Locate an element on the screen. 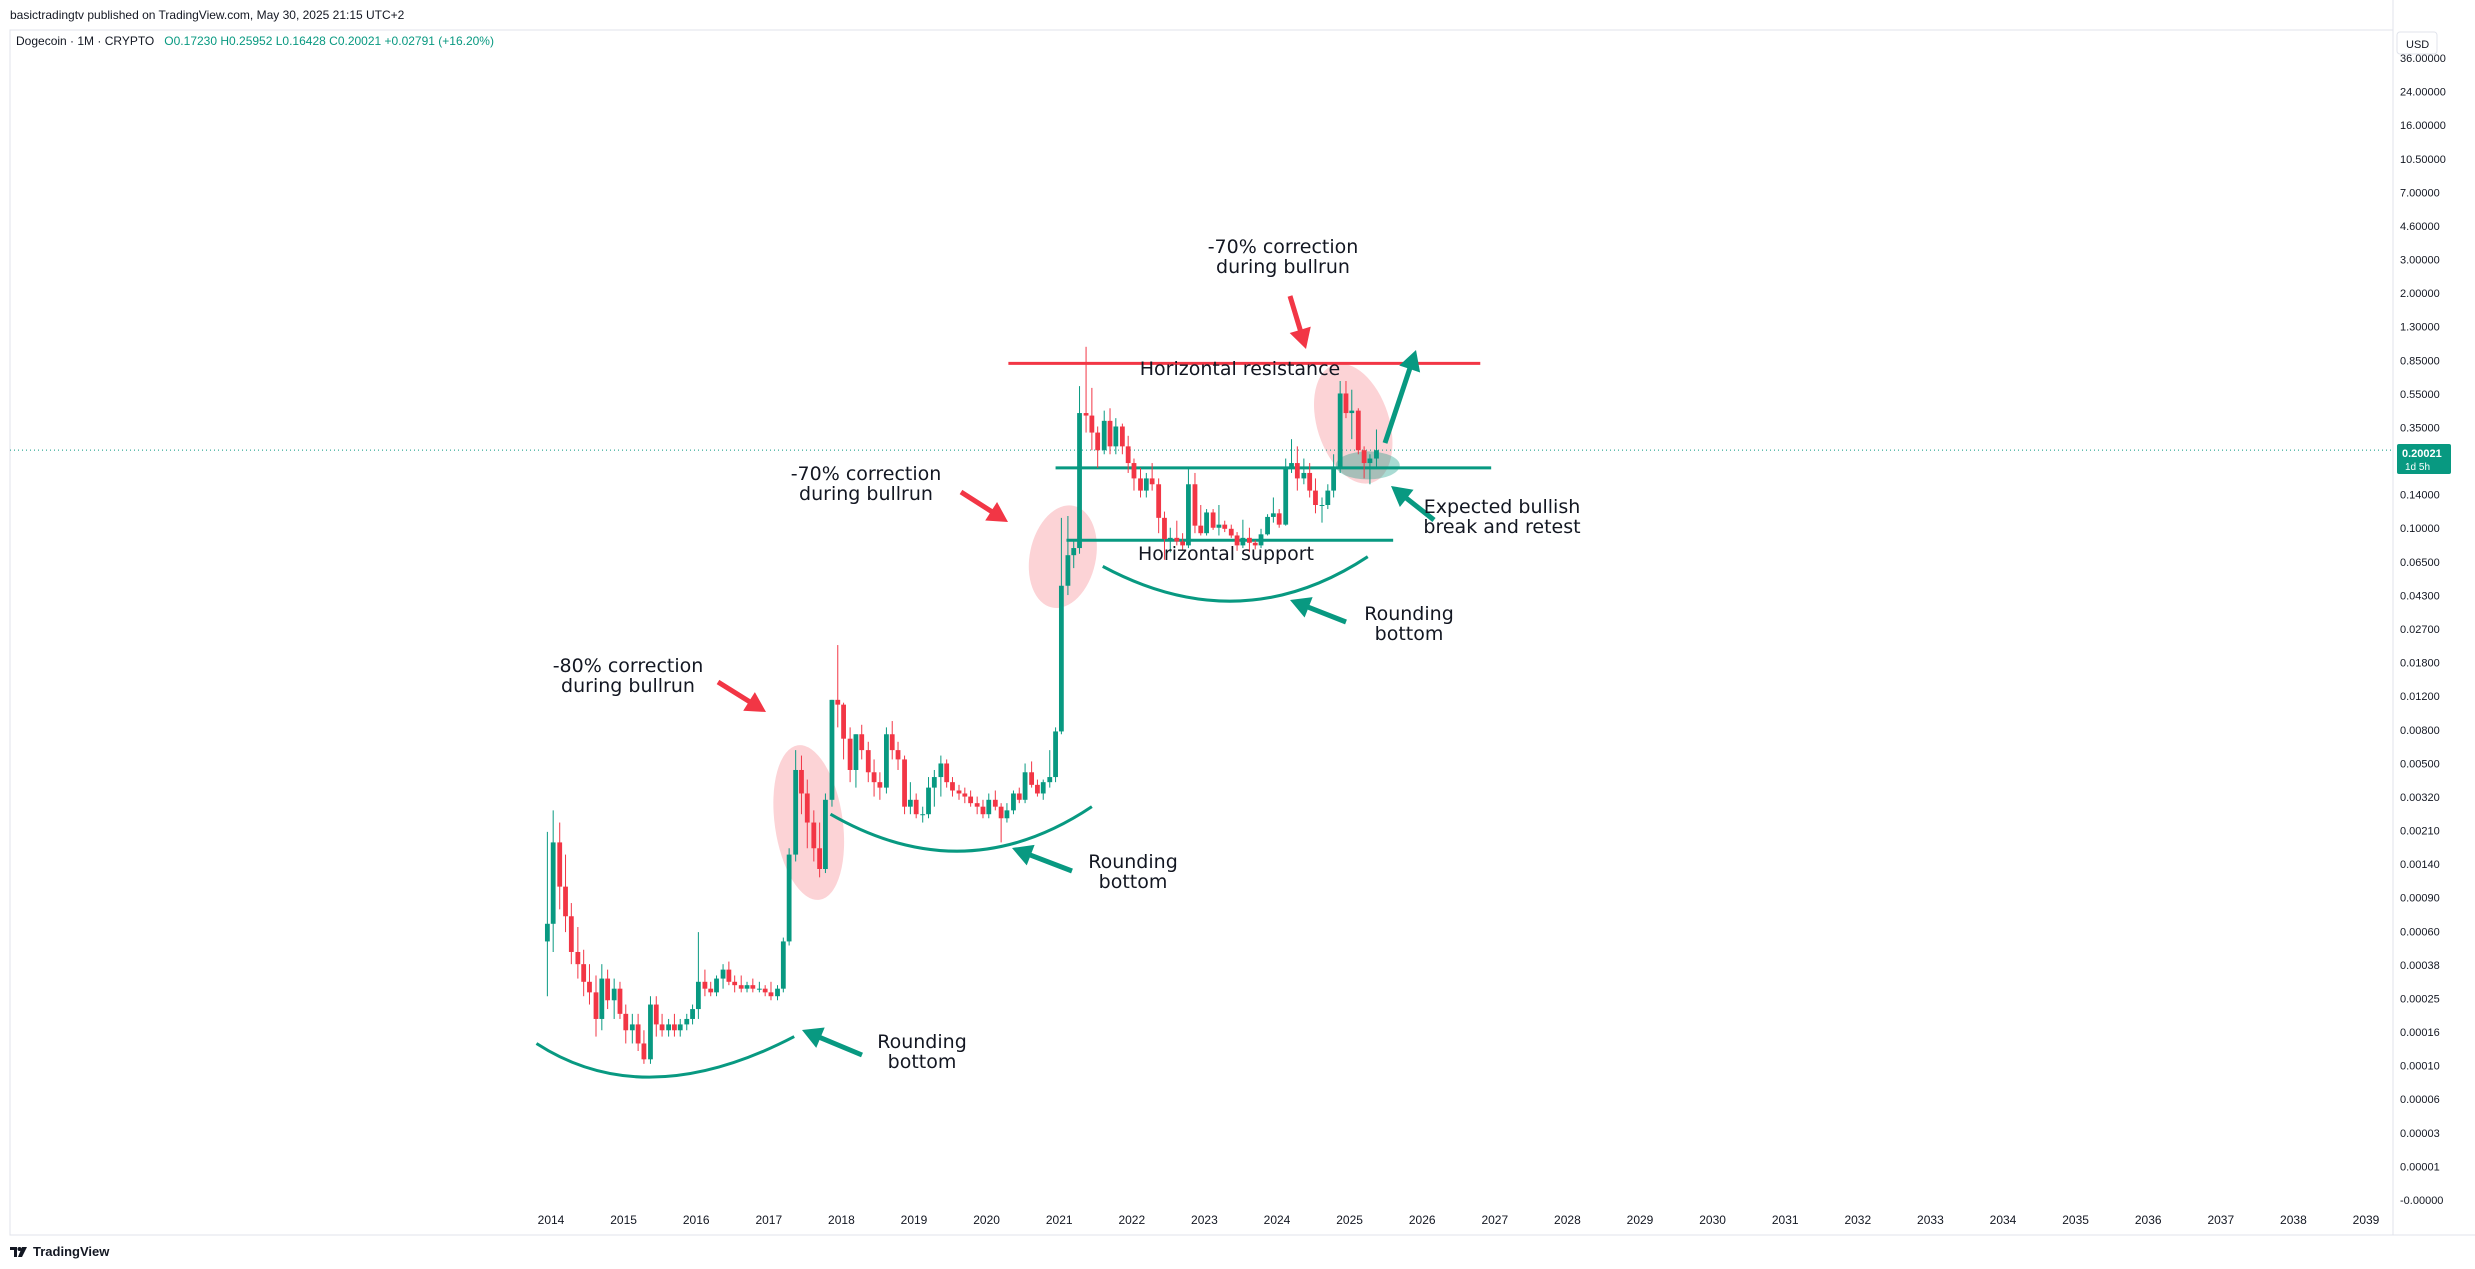 Image resolution: width=2475 pixels, height=1269 pixels. price-tick-label: 0.00003 is located at coordinates (2420, 1134).